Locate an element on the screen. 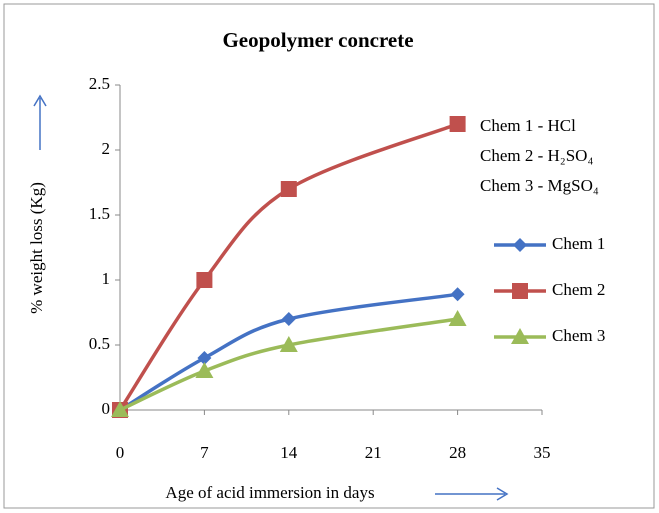 The image size is (659, 513). chart-title: Geopolymer concrete is located at coordinates (317, 40).